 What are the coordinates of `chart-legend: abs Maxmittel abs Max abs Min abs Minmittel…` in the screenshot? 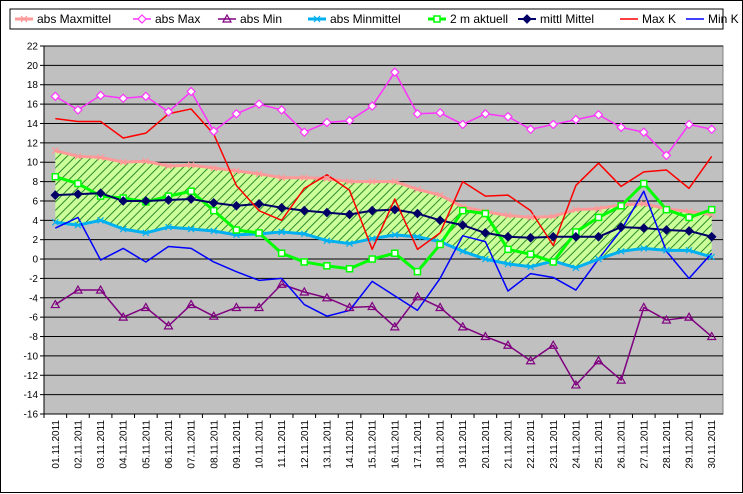 It's located at (374, 19).